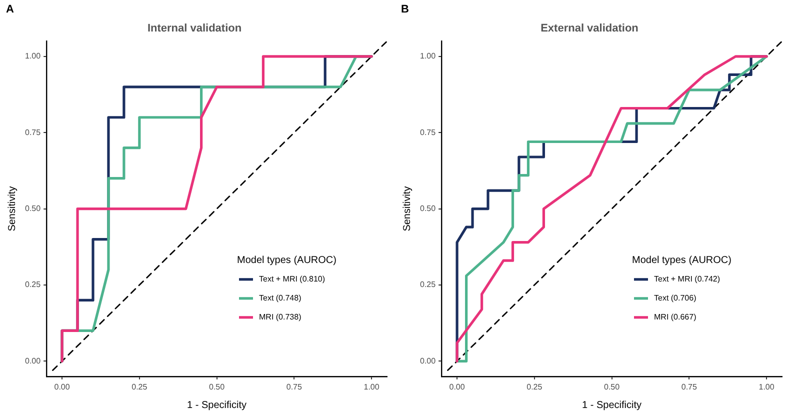 This screenshot has height=417, width=790. Describe the element at coordinates (405, 10) in the screenshot. I see `text: B` at that location.